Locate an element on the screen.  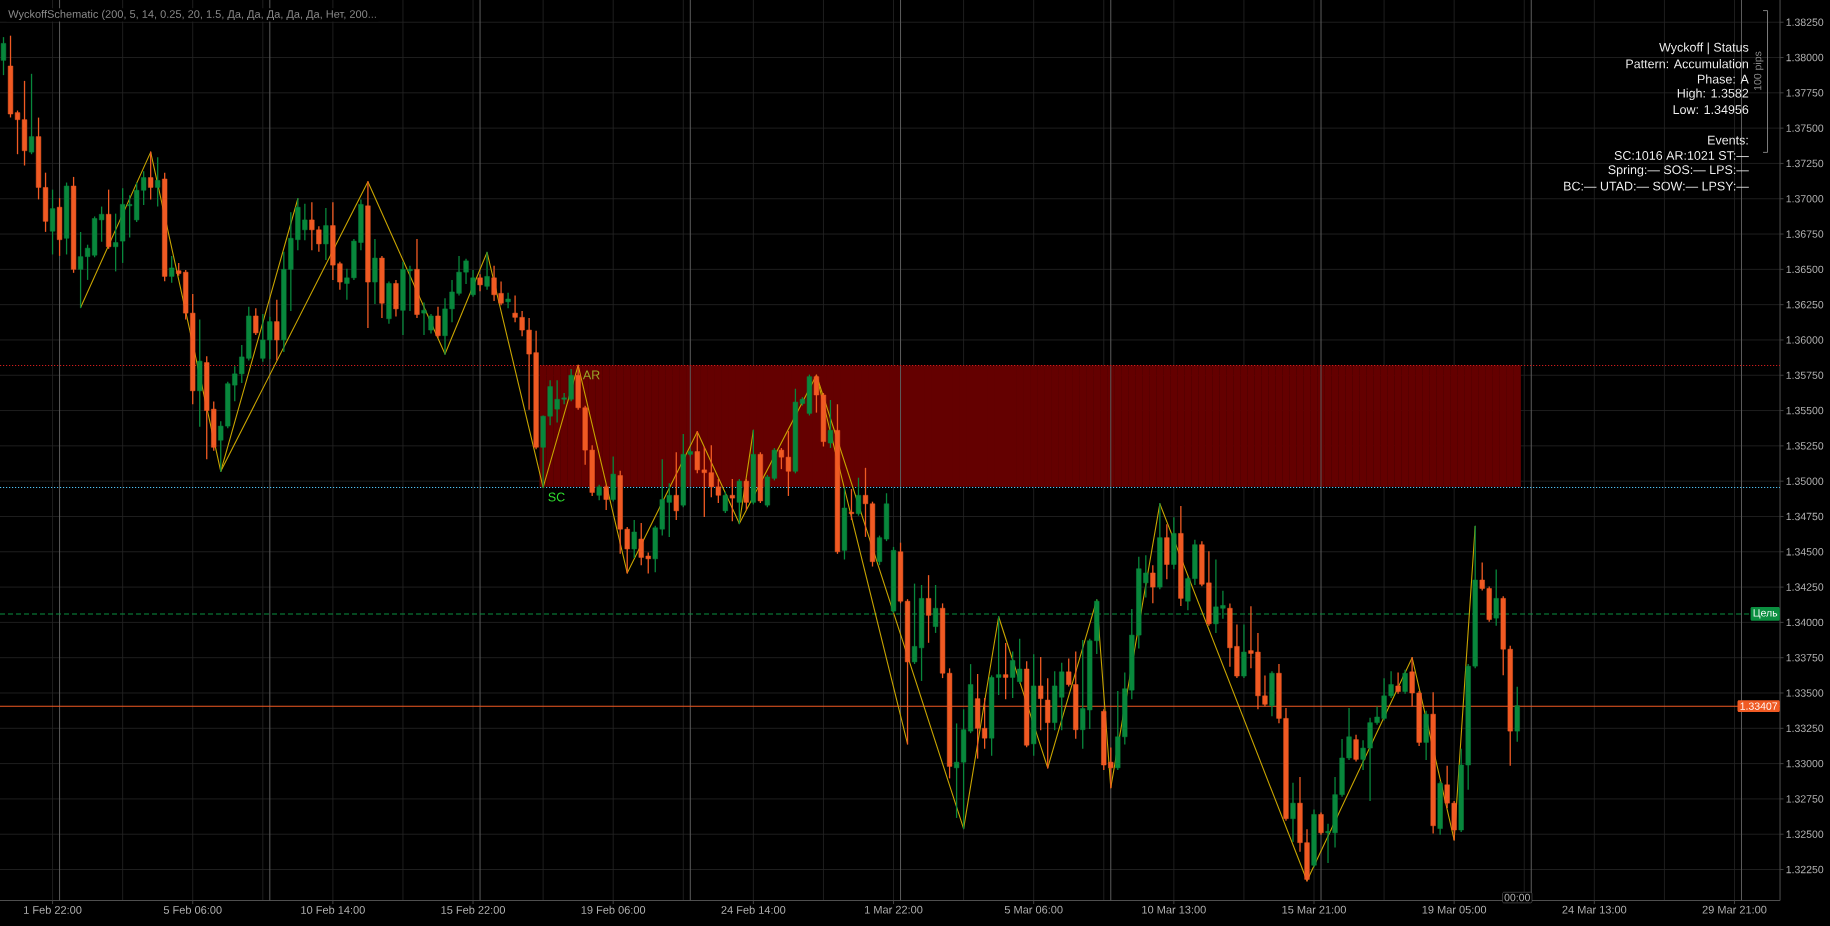
y-tick-label: 1.37750 is located at coordinates (1805, 93).